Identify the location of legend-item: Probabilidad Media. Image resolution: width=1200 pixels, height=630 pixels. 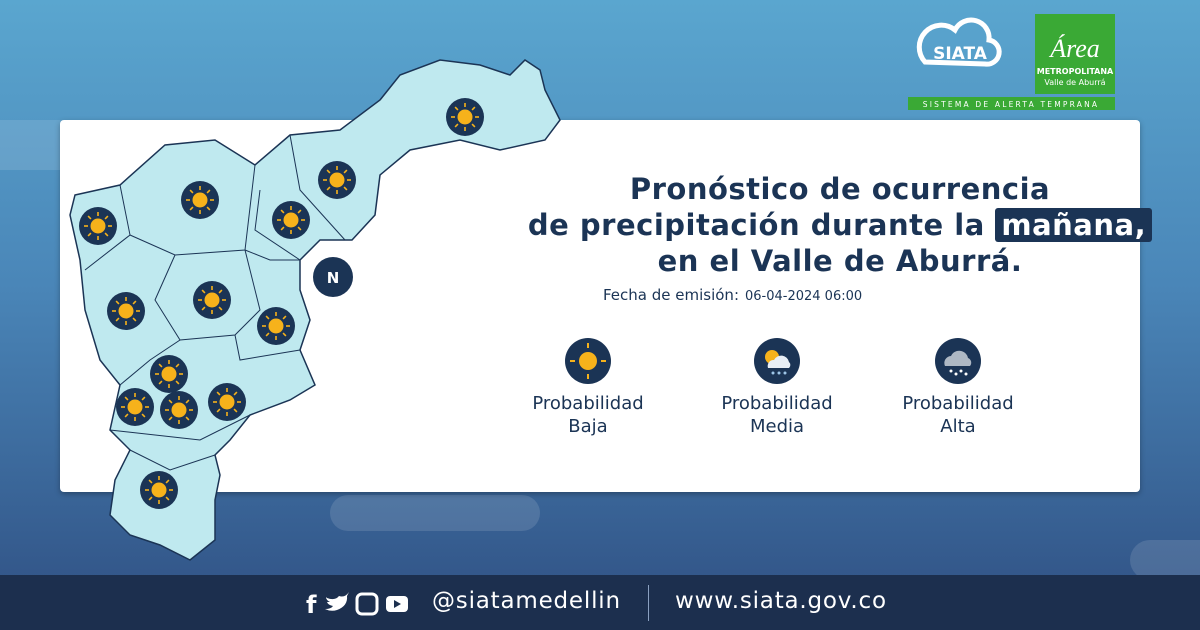
(777, 388).